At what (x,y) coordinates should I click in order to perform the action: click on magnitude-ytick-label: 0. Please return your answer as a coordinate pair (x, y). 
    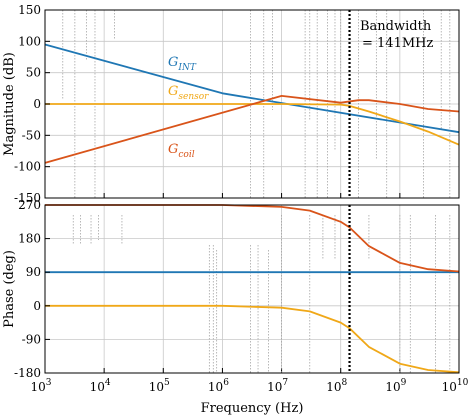
    Looking at the image, I should click on (37, 104).